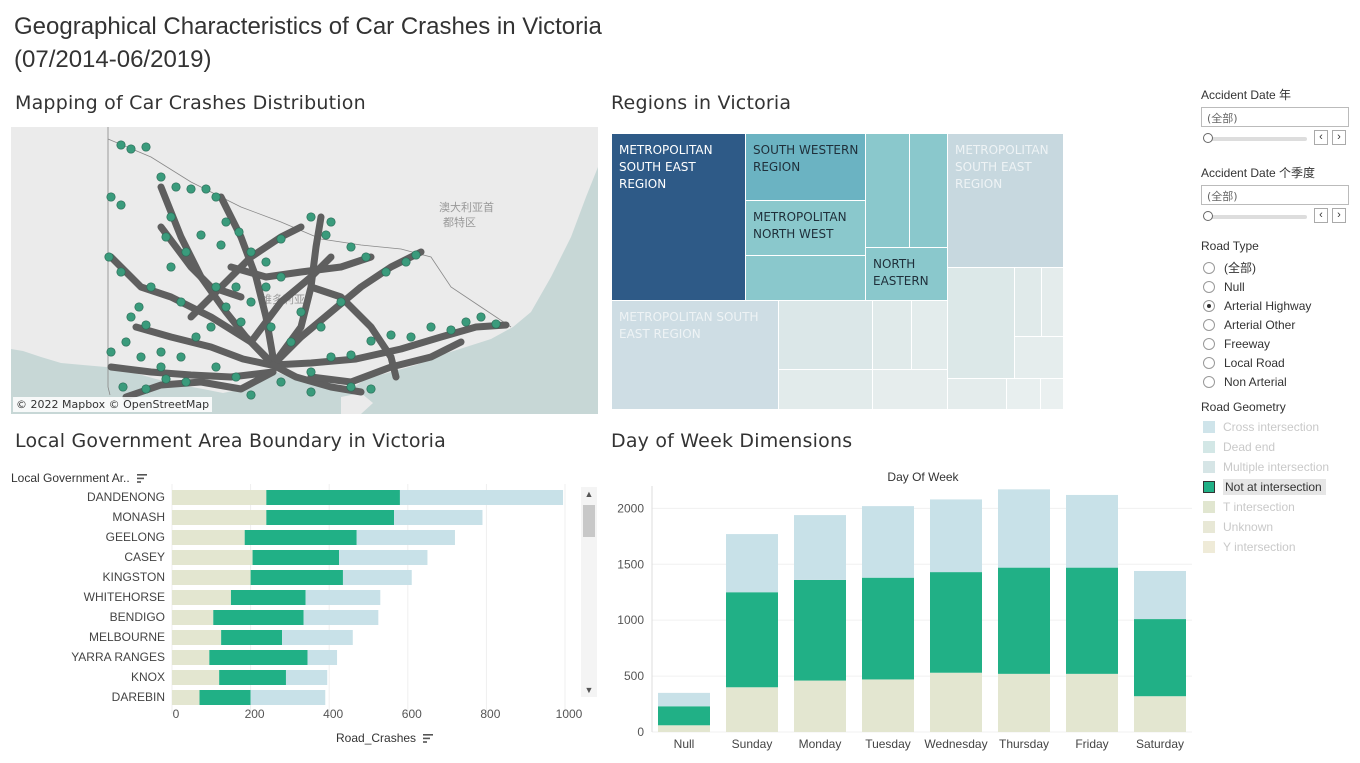 Image resolution: width=1360 pixels, height=763 pixels. I want to click on treemap-cell-teal-b, so click(928, 190).